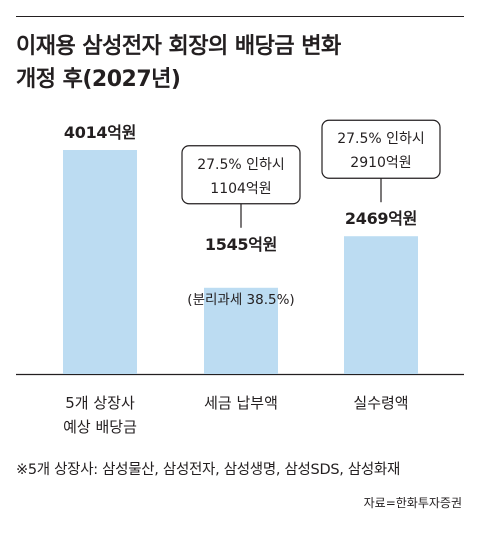  Describe the element at coordinates (208, 470) in the screenshot. I see `footnote: ※5개 상장사: 삼성물산, 삼성전자, 삼성생명, 삼성SDS, 삼성화재` at that location.